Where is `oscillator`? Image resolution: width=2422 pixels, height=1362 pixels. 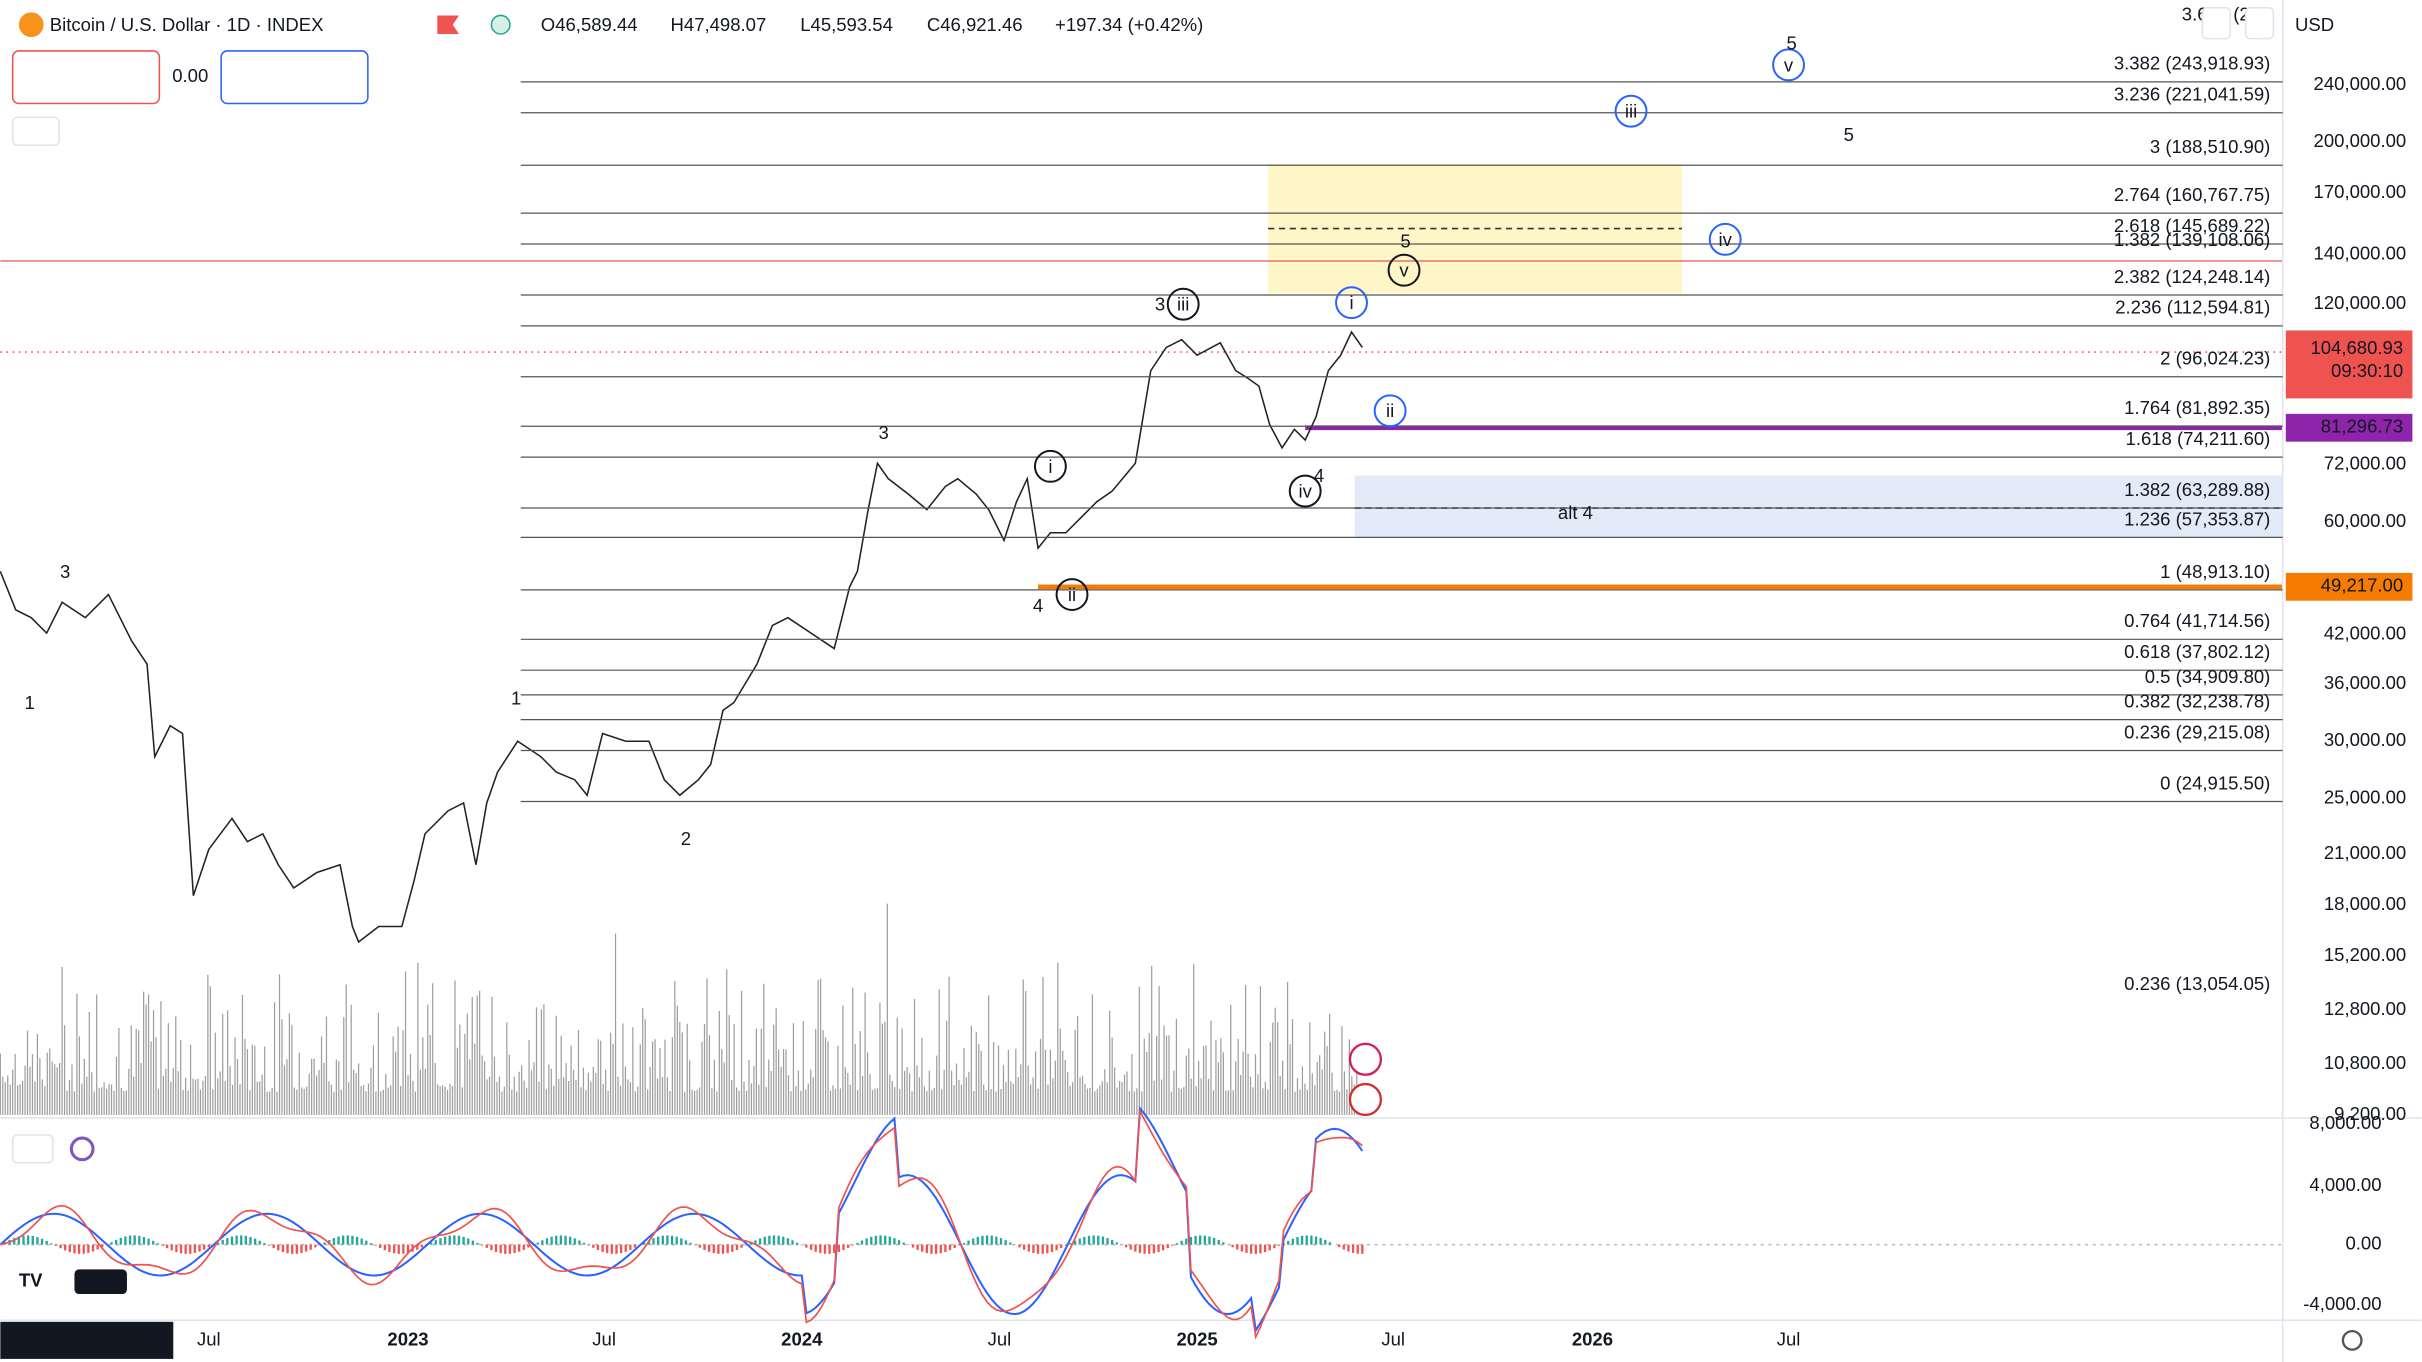
oscillator is located at coordinates (682, 1222).